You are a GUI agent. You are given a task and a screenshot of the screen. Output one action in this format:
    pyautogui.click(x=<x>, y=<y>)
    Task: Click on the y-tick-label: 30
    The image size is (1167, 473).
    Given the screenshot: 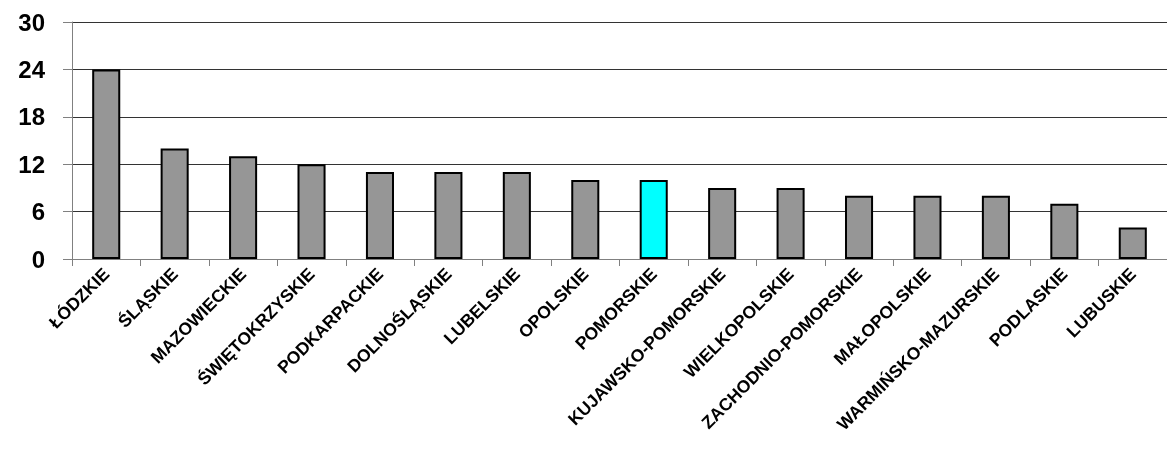 What is the action you would take?
    pyautogui.click(x=31, y=22)
    